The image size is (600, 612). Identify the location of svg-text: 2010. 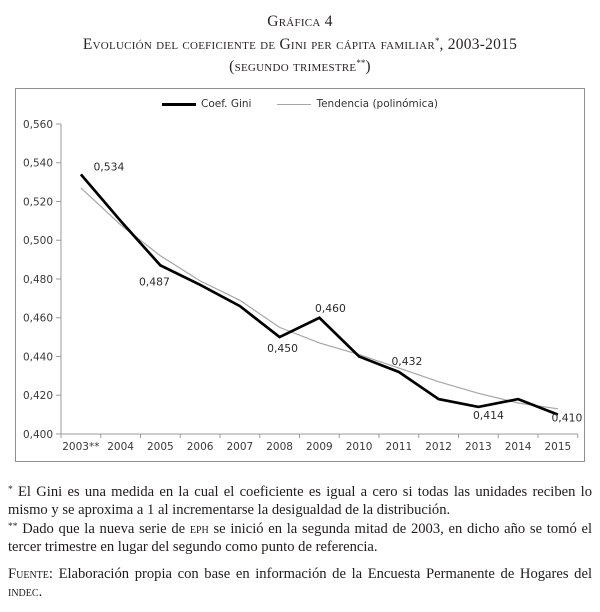
(359, 447).